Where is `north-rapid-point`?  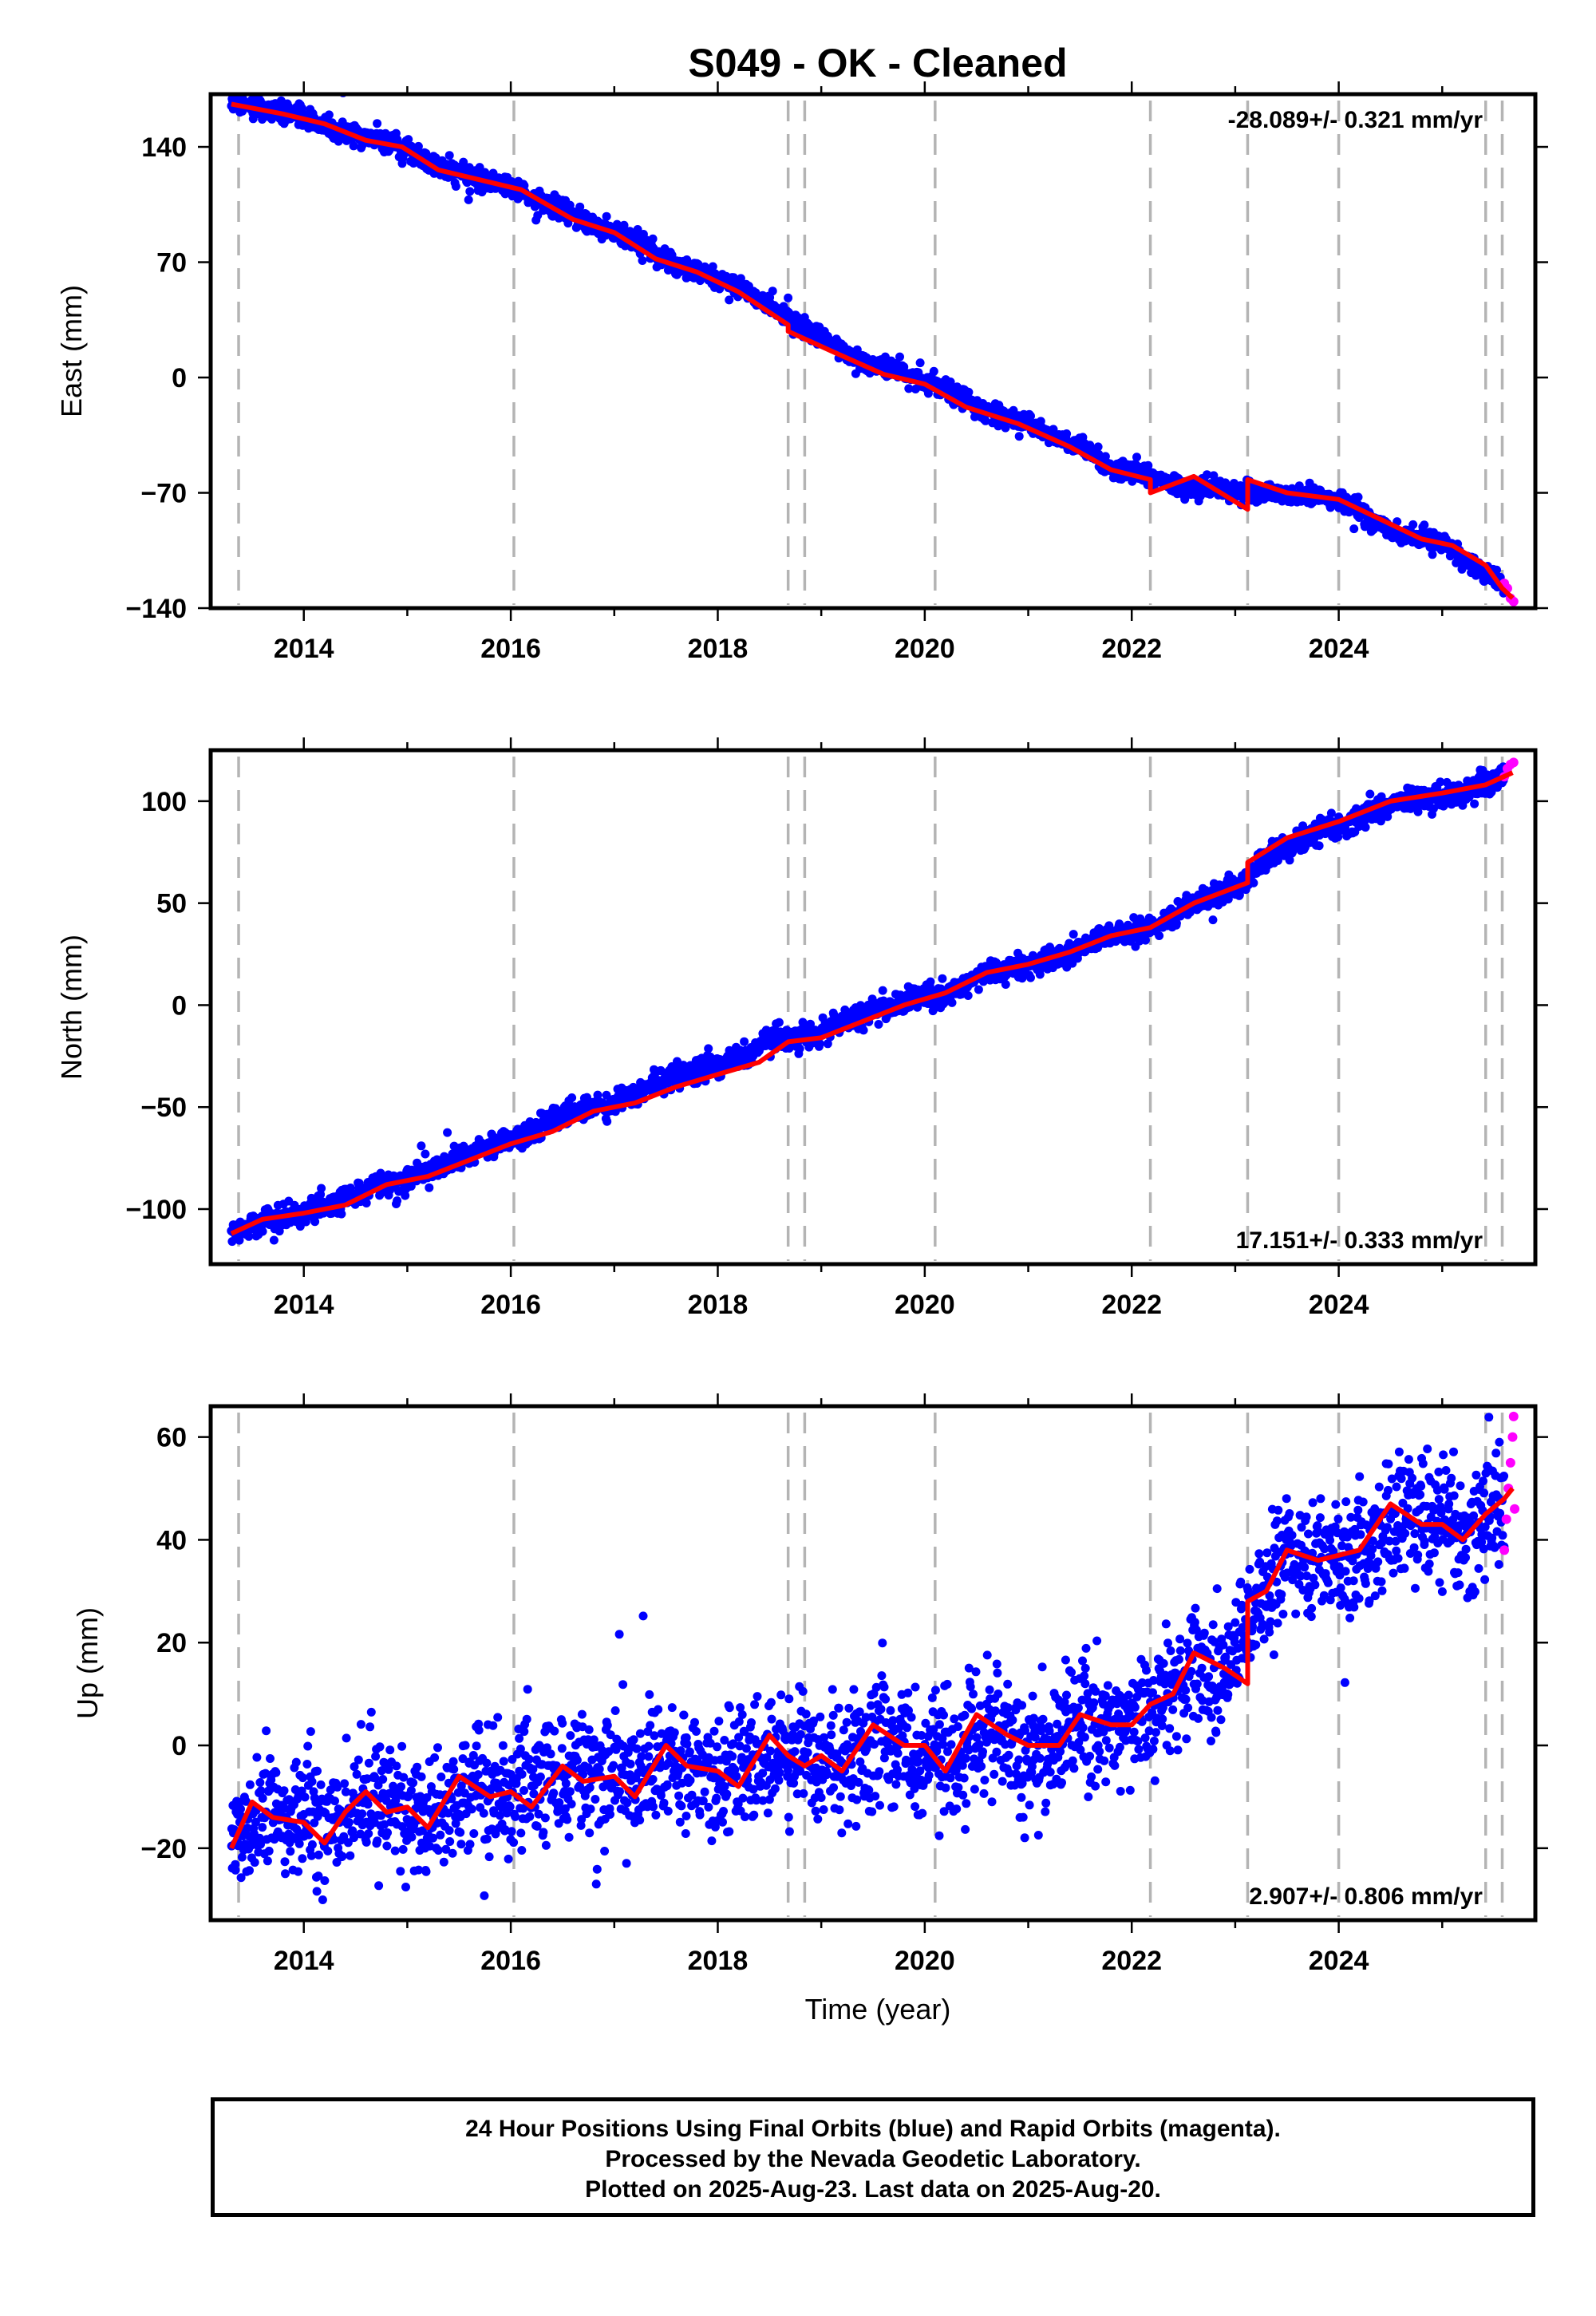 north-rapid-point is located at coordinates (1513, 762).